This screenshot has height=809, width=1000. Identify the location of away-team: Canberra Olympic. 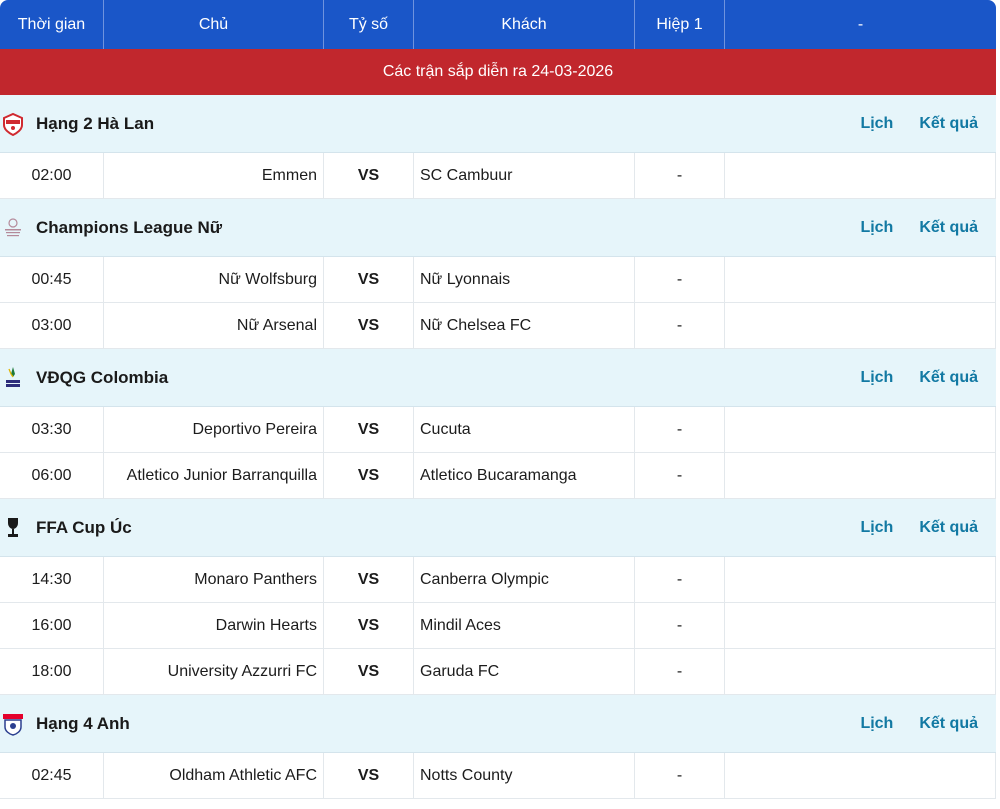
(524, 579).